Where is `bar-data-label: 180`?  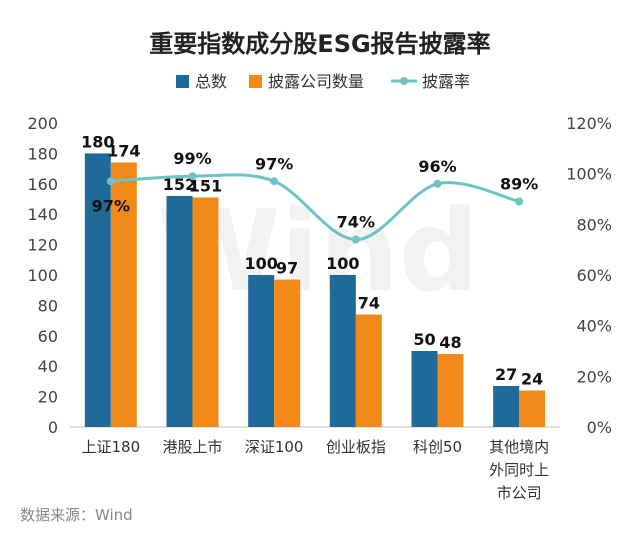 bar-data-label: 180 is located at coordinates (97, 141).